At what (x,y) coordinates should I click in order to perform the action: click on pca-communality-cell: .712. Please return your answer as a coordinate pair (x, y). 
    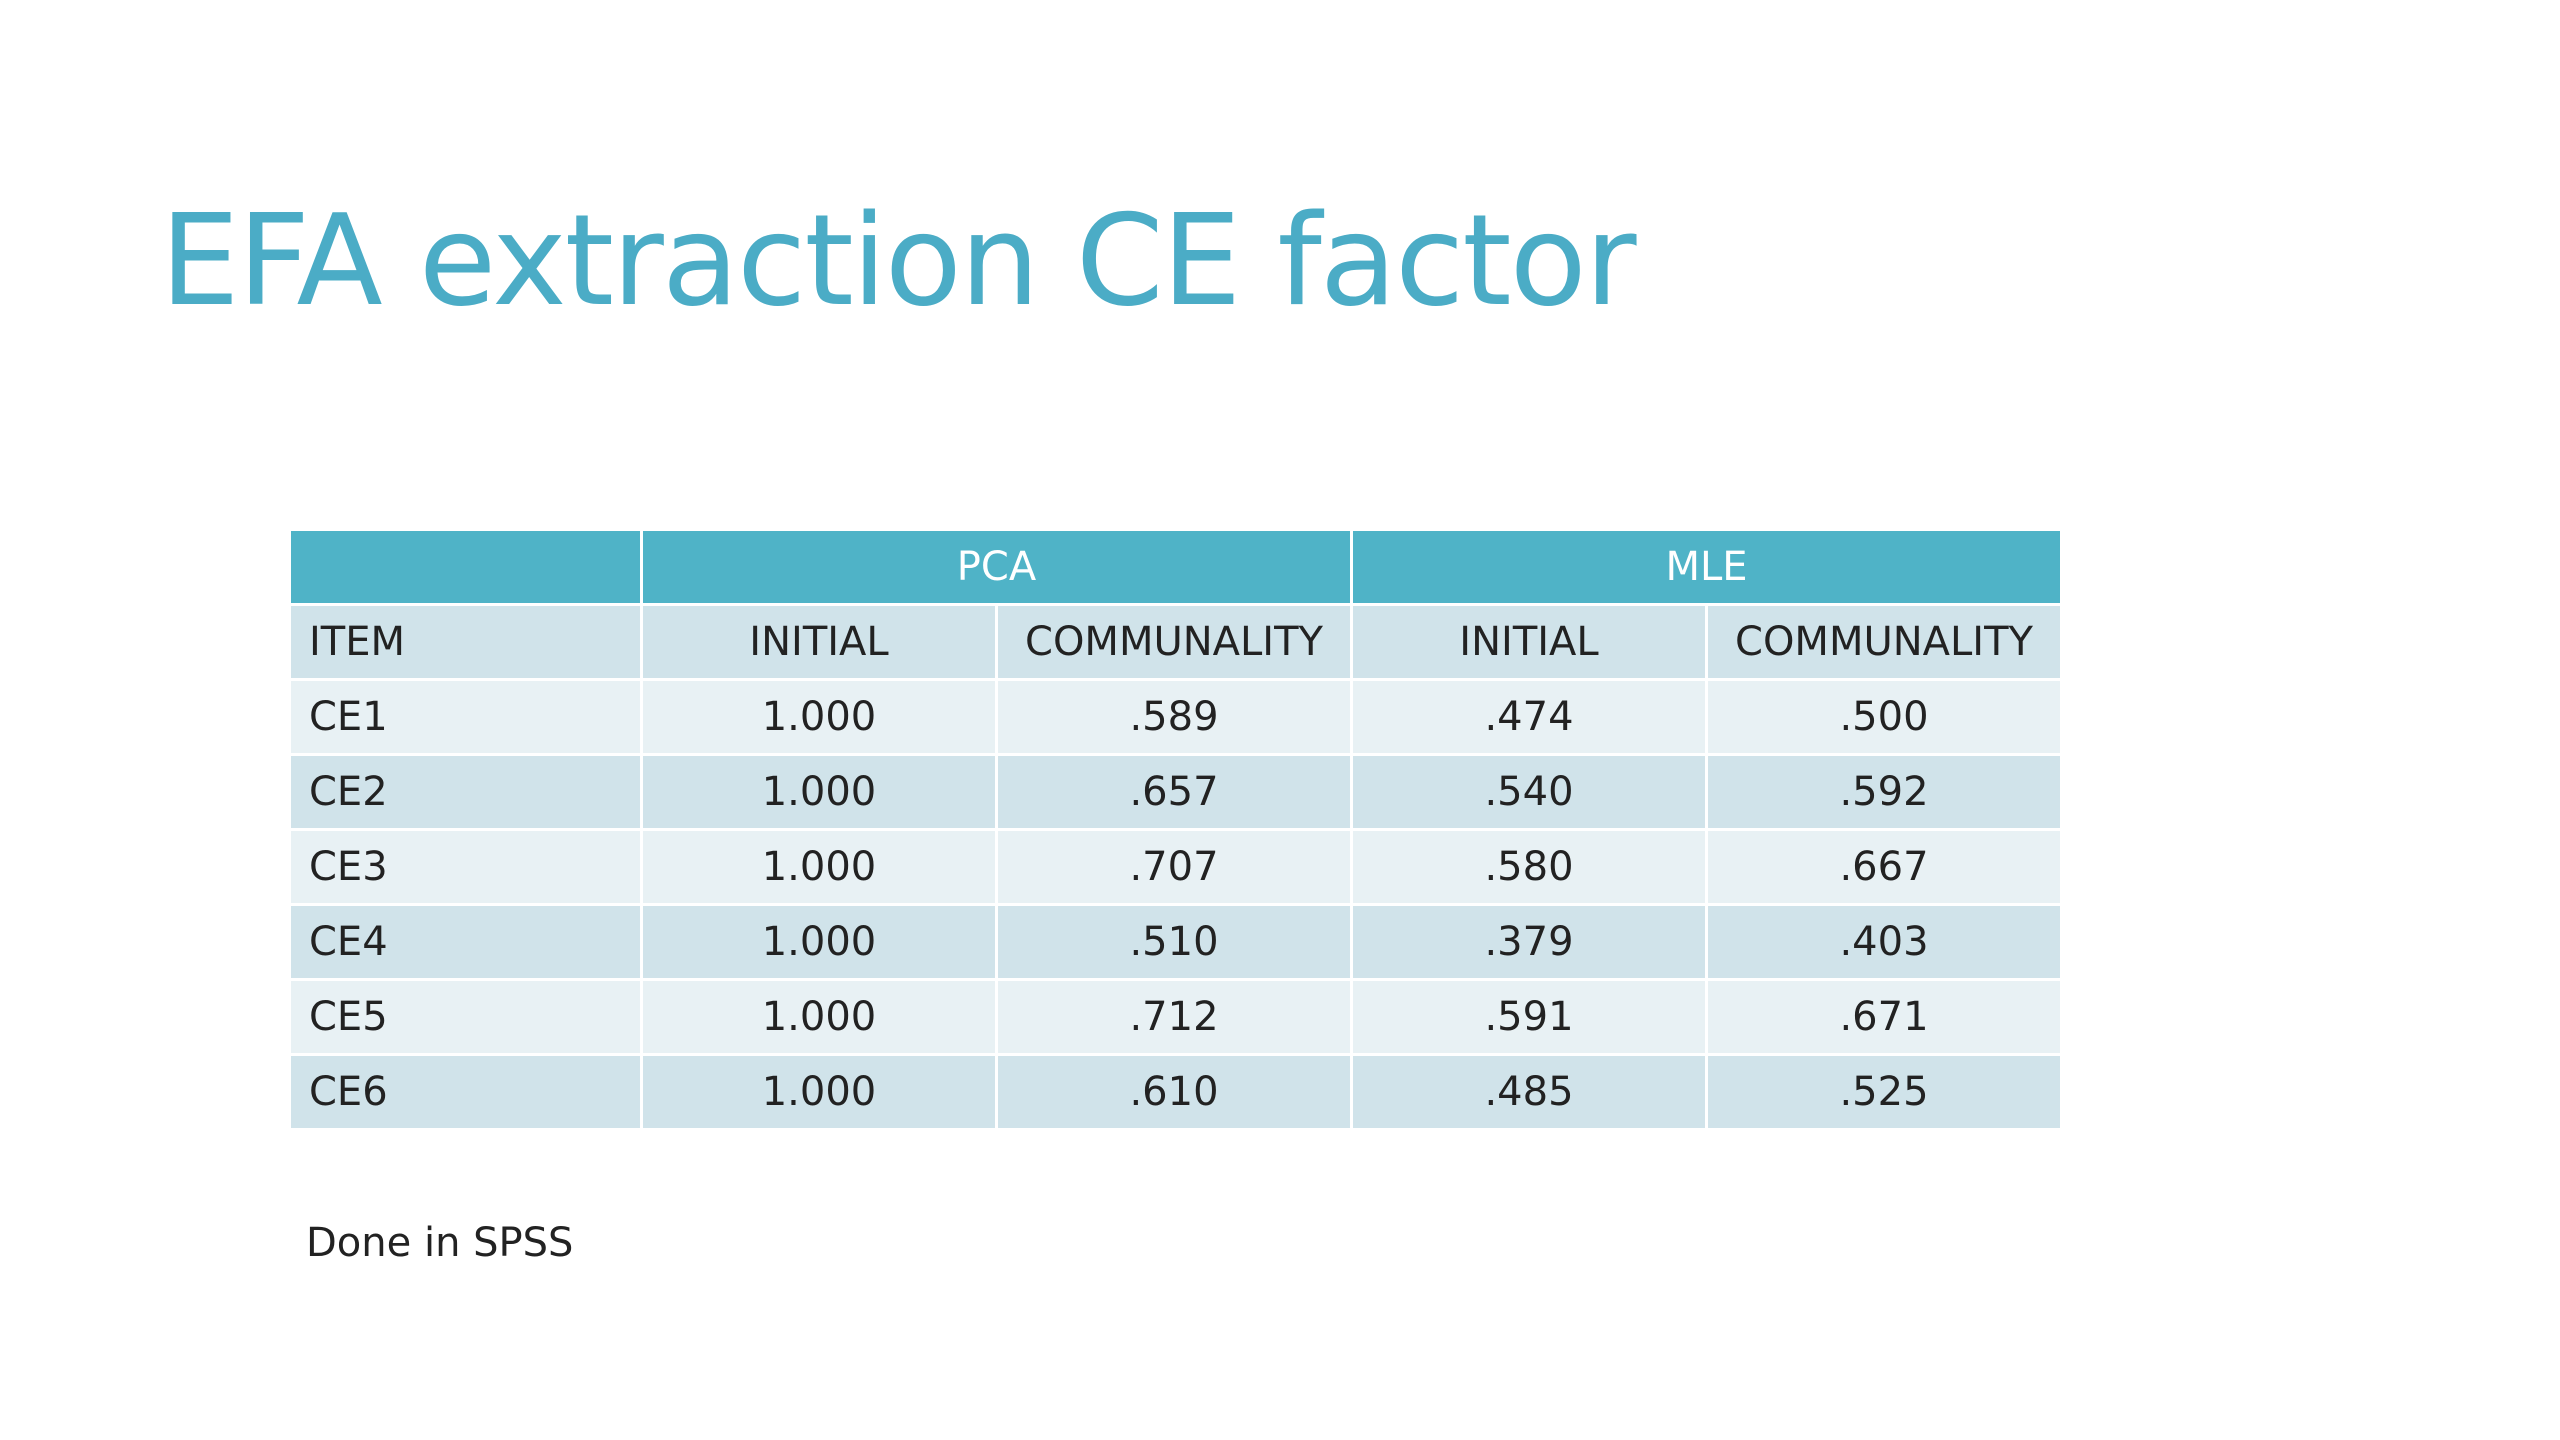
    Looking at the image, I should click on (1174, 1017).